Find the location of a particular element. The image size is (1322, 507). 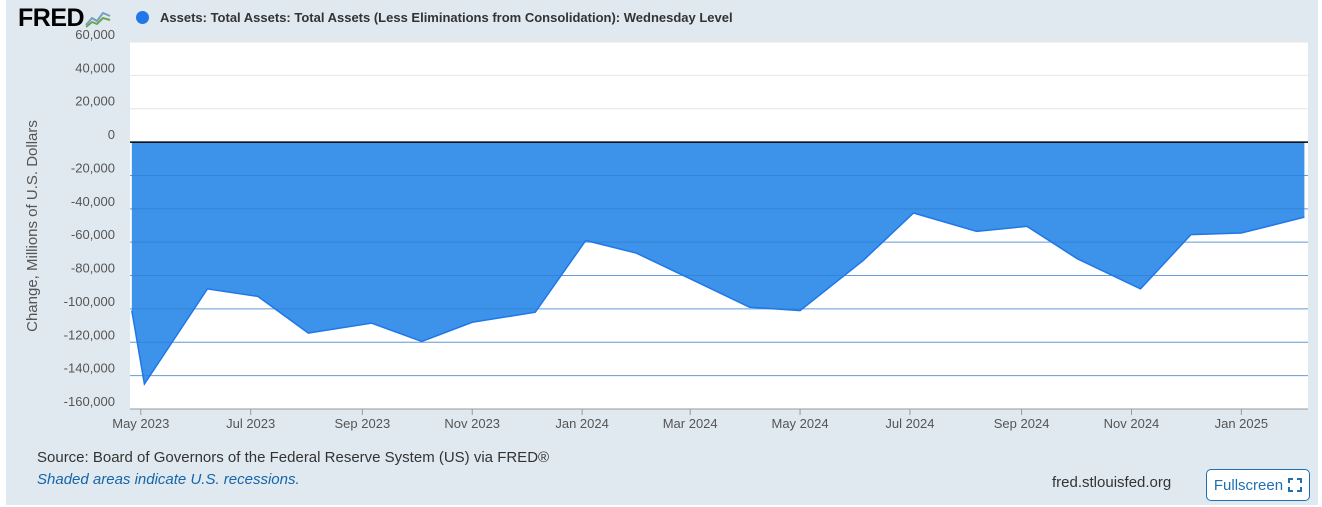

x-tick-label: Jul 2024 is located at coordinates (909, 423).